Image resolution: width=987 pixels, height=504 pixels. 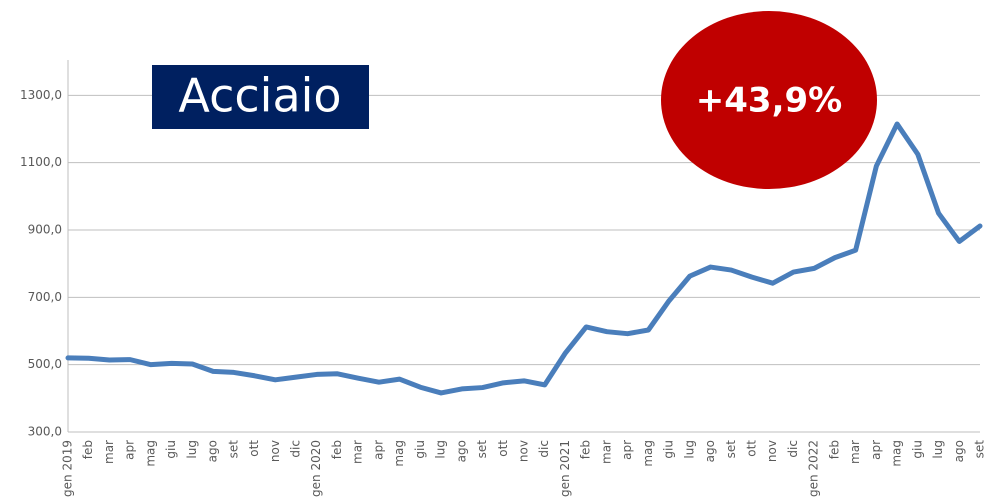 I want to click on chart-title: Acciaio, so click(x=259, y=96).